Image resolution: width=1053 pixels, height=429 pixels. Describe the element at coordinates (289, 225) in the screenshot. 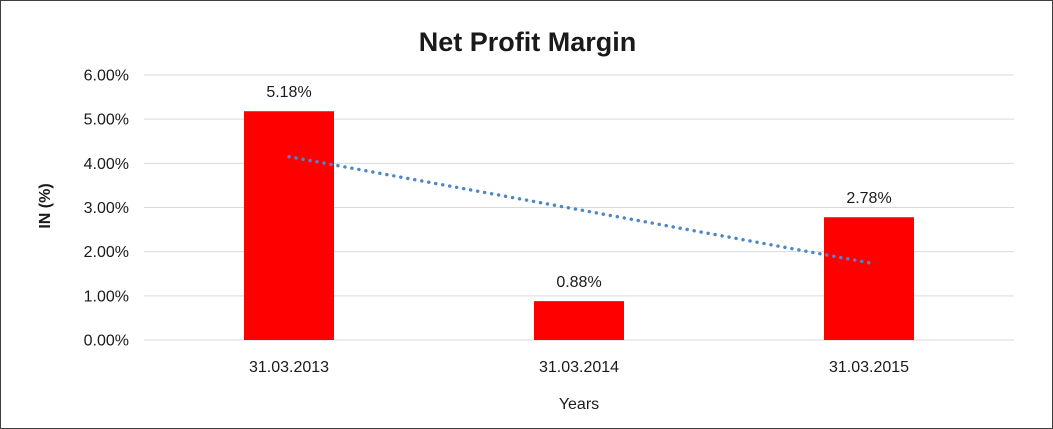

I see `bar-31.03.2013` at that location.